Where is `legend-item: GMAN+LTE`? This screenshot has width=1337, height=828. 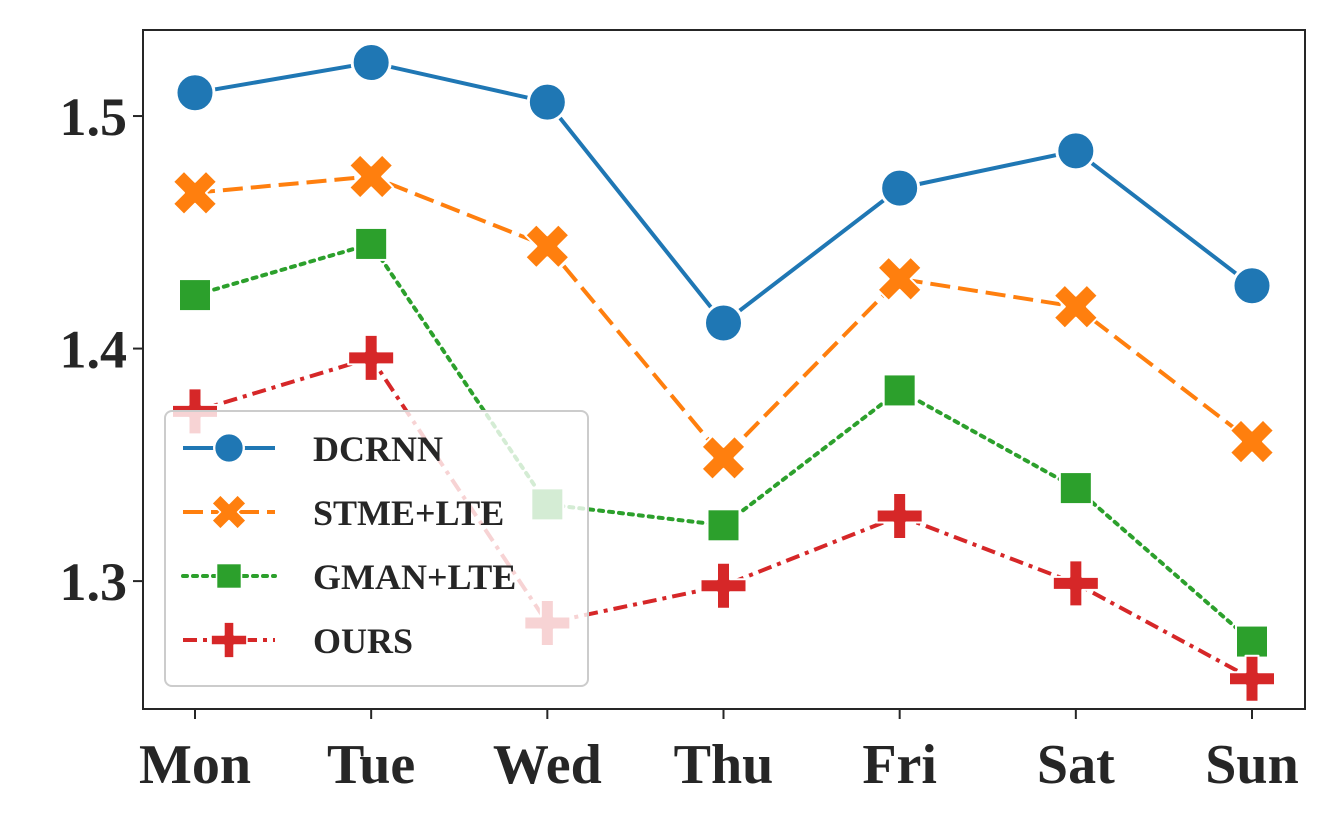
legend-item: GMAN+LTE is located at coordinates (348, 577).